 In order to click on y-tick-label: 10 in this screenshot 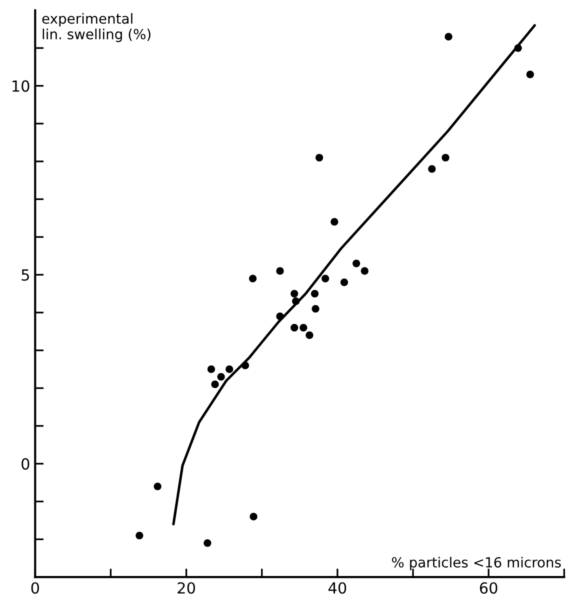, I will do `click(21, 86)`.